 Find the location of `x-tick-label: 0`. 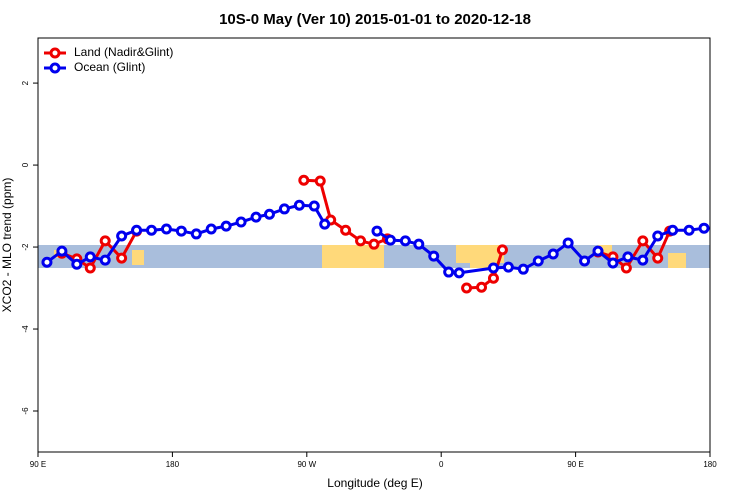

x-tick-label: 0 is located at coordinates (441, 464).